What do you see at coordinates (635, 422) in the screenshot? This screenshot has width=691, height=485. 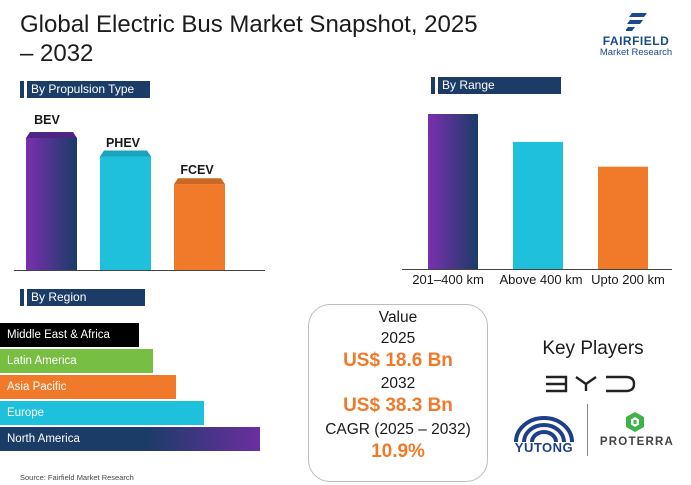 I see `proterra-logo-icon` at bounding box center [635, 422].